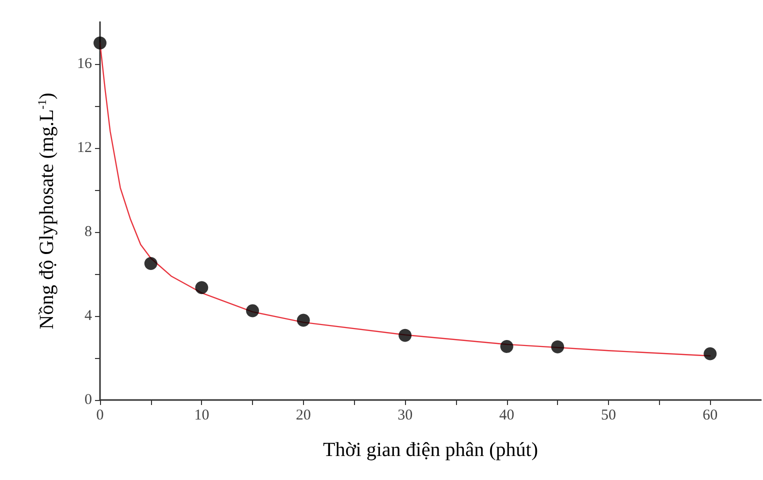 The width and height of the screenshot is (763, 480). I want to click on x-tick-label: 40, so click(506, 416).